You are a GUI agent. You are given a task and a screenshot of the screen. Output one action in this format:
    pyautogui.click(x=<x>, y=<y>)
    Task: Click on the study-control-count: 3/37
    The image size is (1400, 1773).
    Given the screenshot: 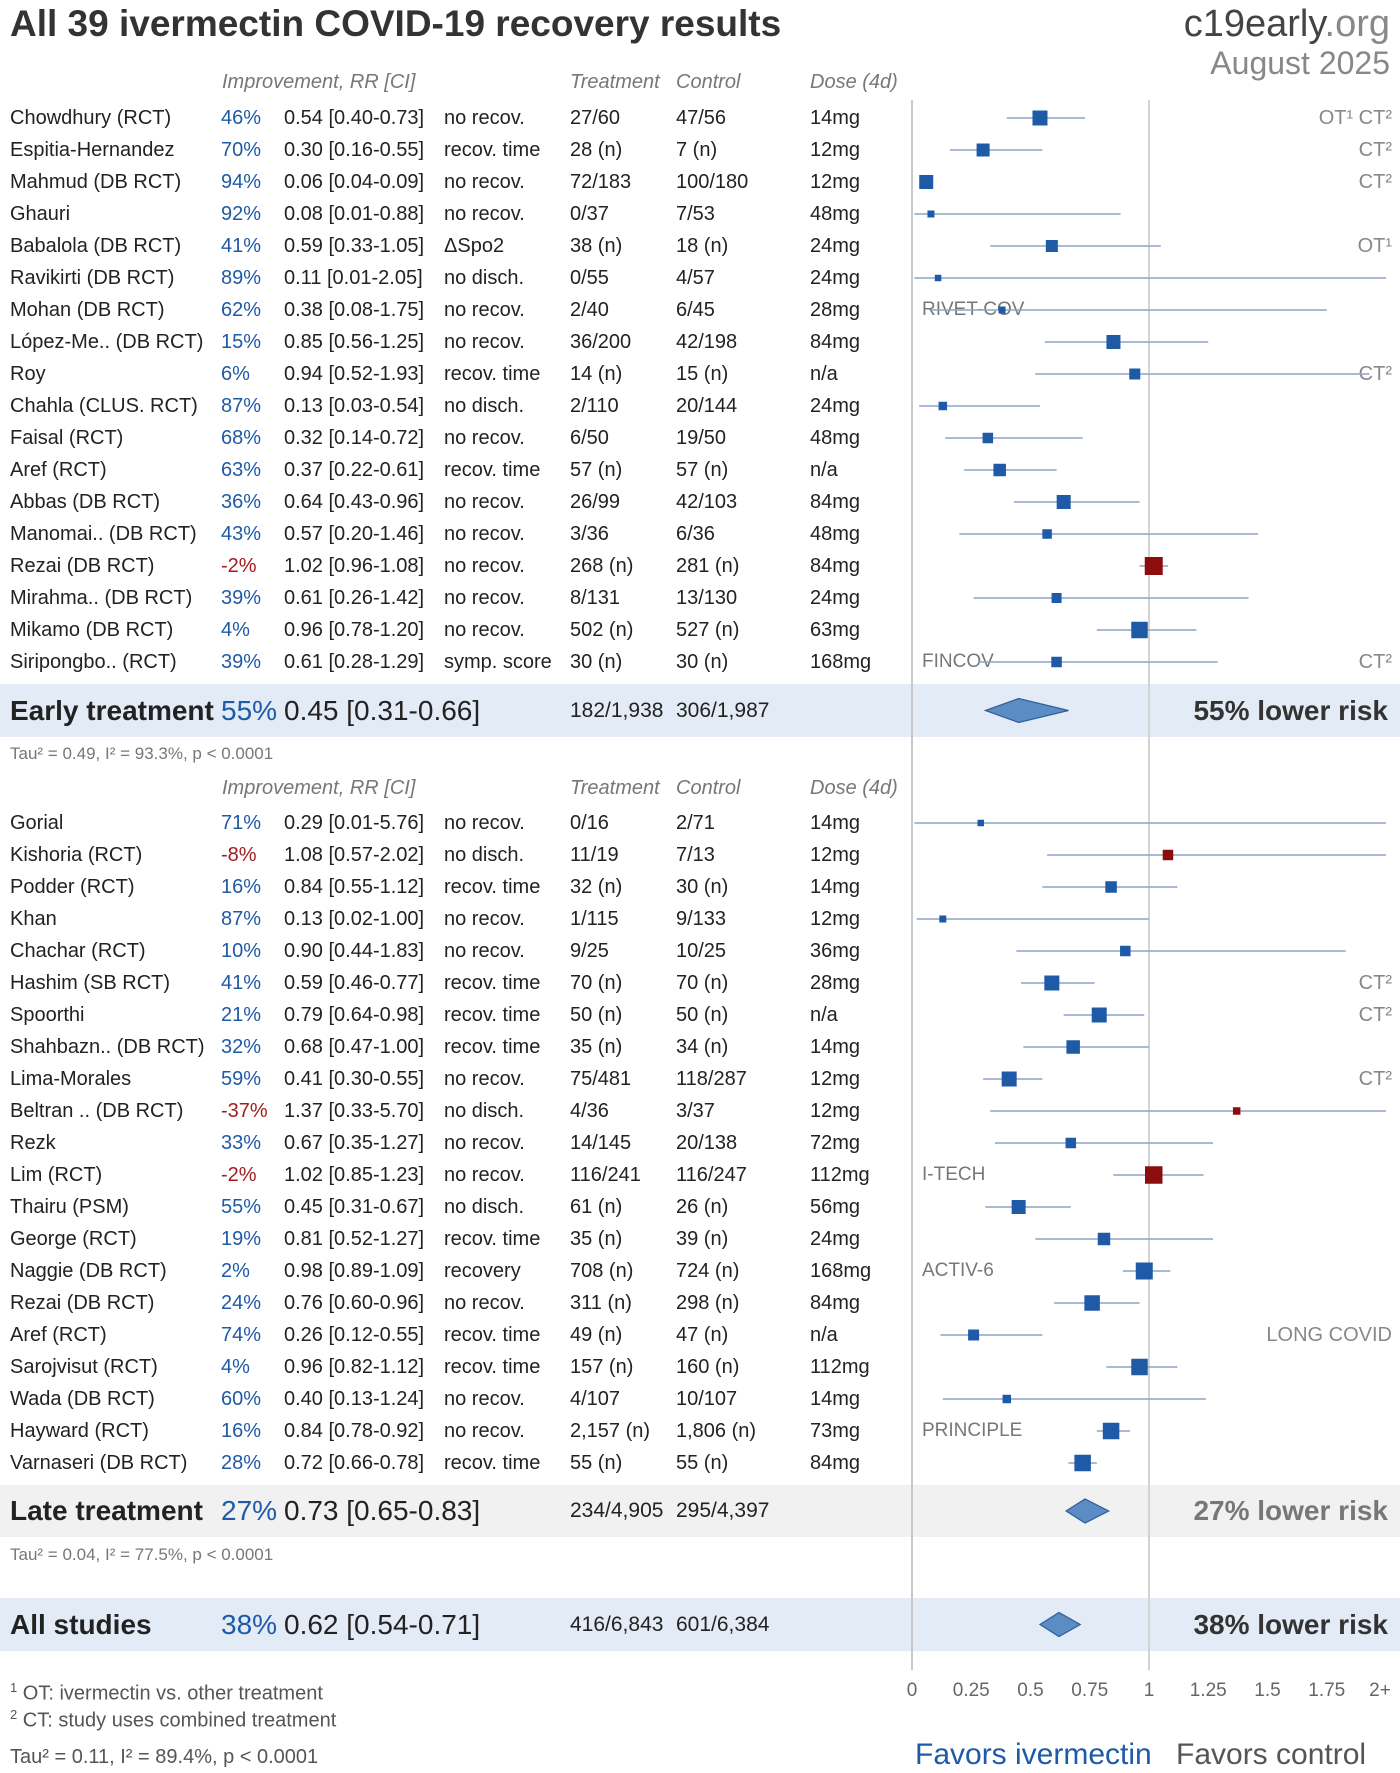 What is the action you would take?
    pyautogui.click(x=695, y=1111)
    